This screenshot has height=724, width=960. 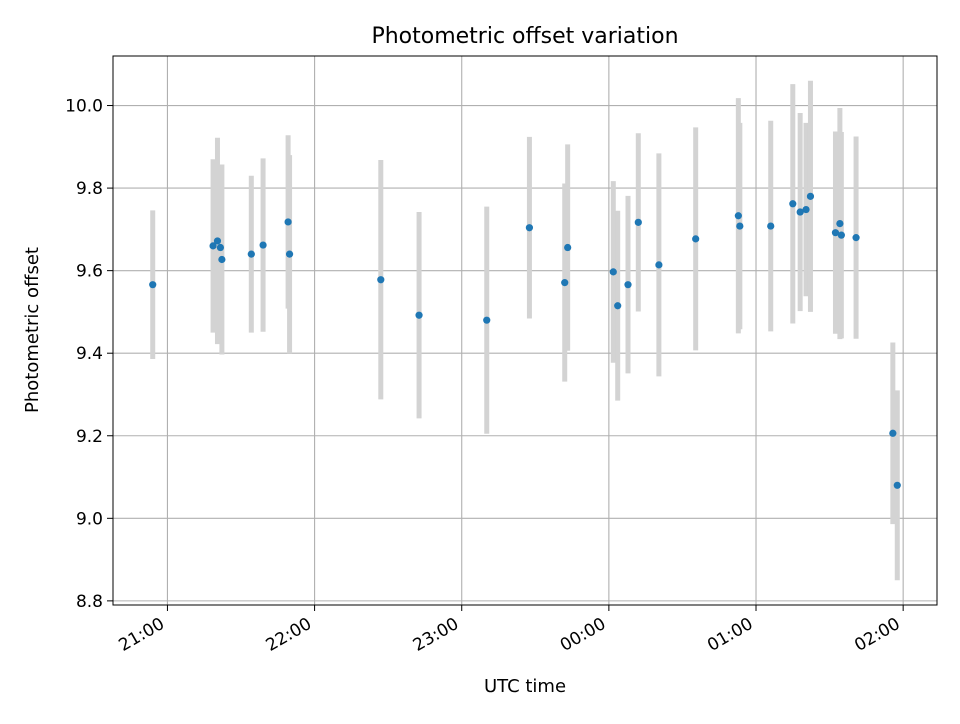 What do you see at coordinates (89, 189) in the screenshot?
I see `y-tick-label: 9.8` at bounding box center [89, 189].